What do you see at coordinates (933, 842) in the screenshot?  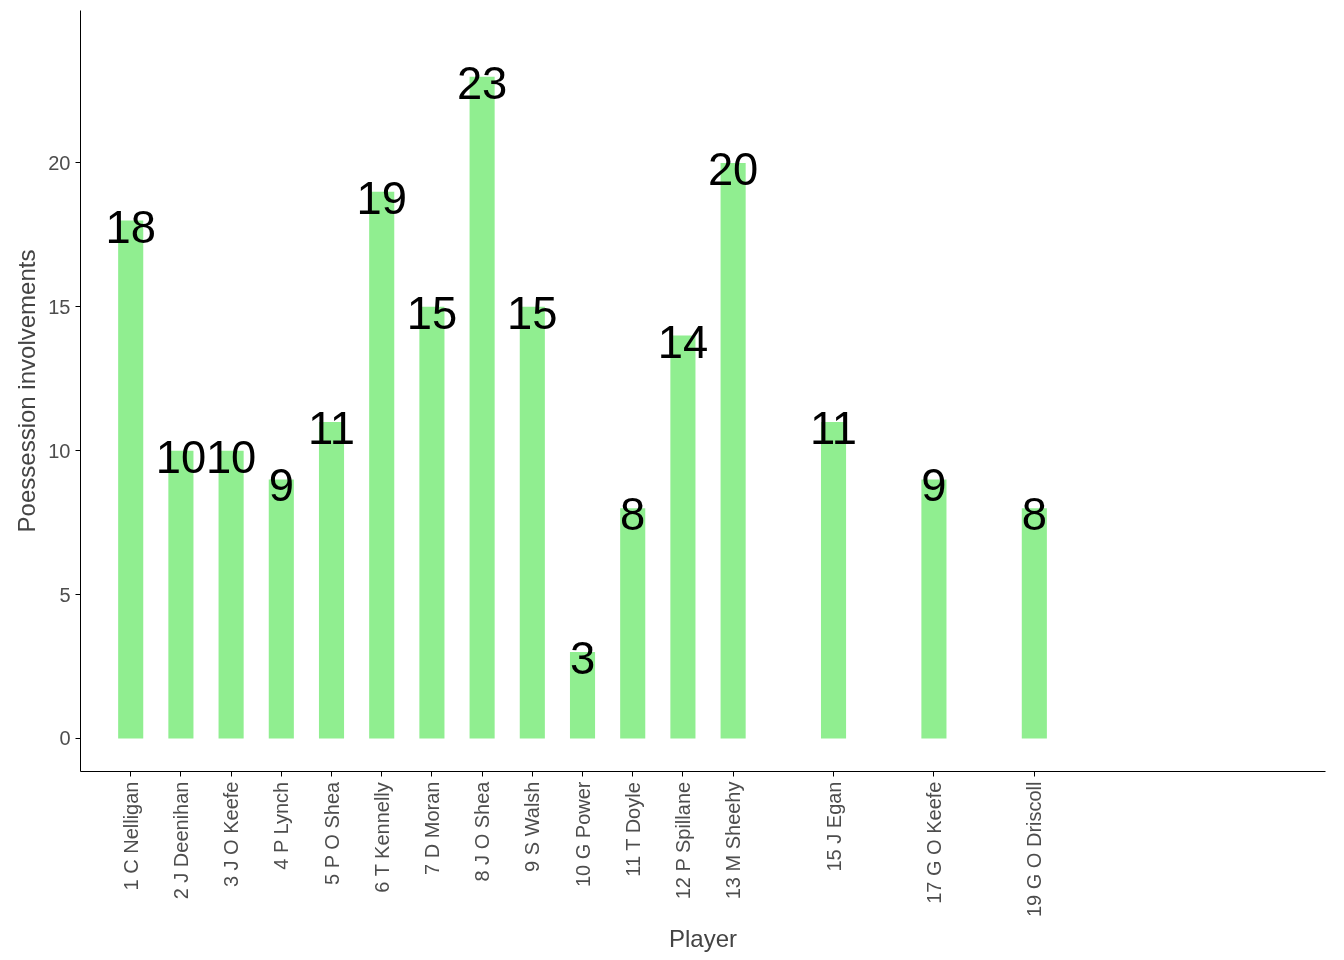 I see `x-tick-label: 17 G O Keefe` at bounding box center [933, 842].